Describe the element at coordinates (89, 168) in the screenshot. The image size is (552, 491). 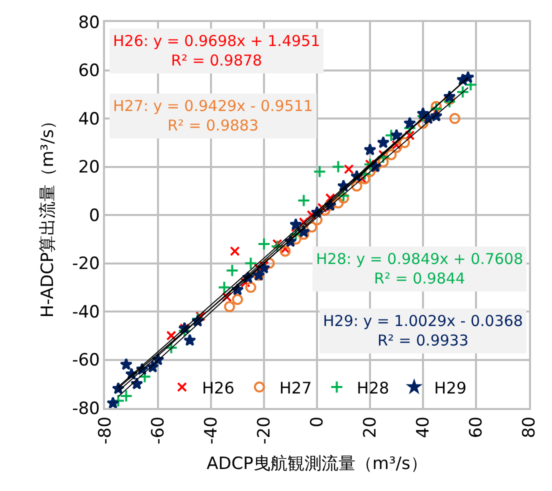
I see `y-tick-label: 20` at that location.